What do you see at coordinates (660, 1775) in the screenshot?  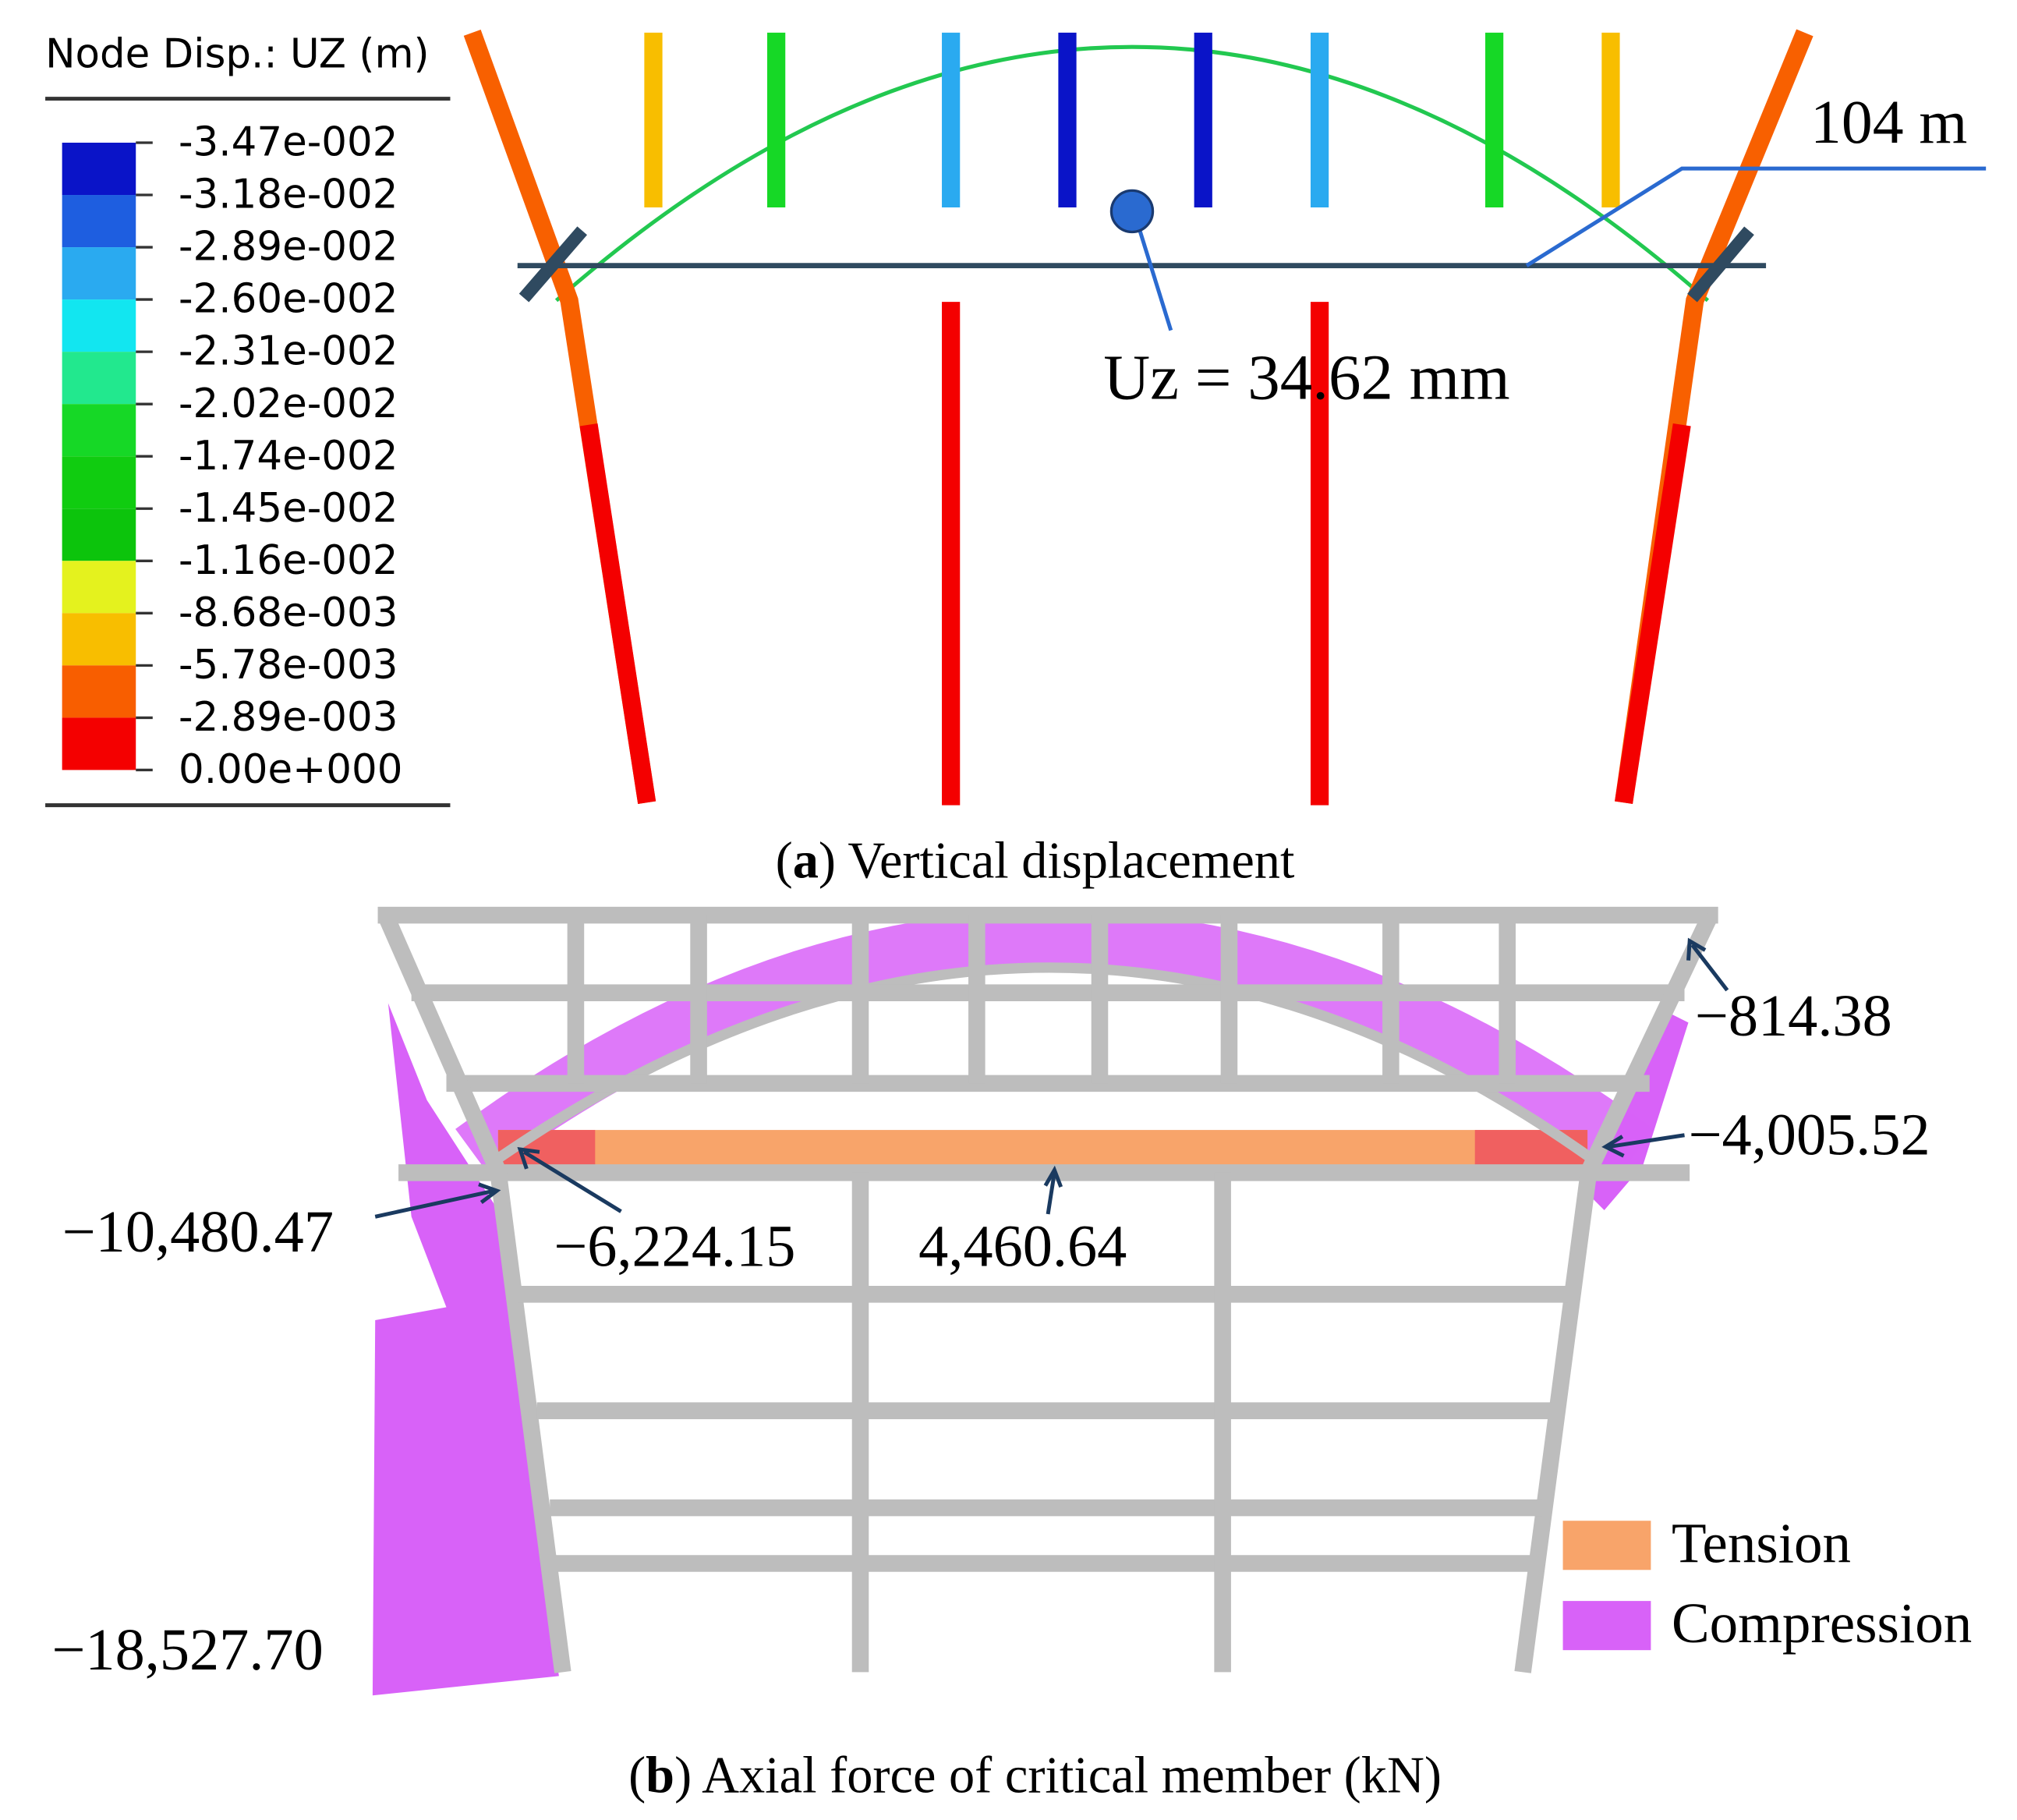 I see `caption-part: b` at bounding box center [660, 1775].